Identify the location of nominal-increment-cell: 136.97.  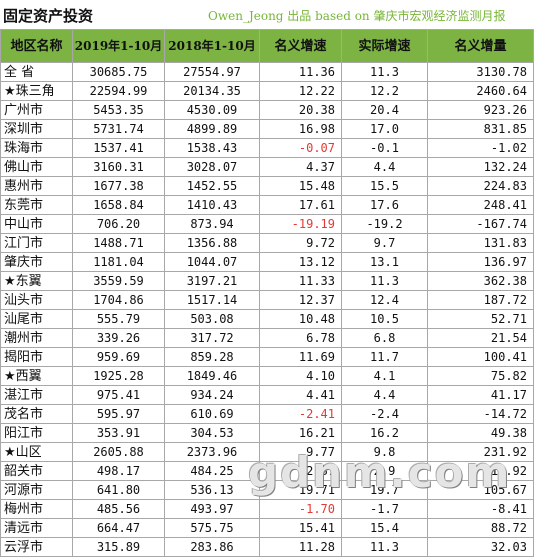
(480, 262).